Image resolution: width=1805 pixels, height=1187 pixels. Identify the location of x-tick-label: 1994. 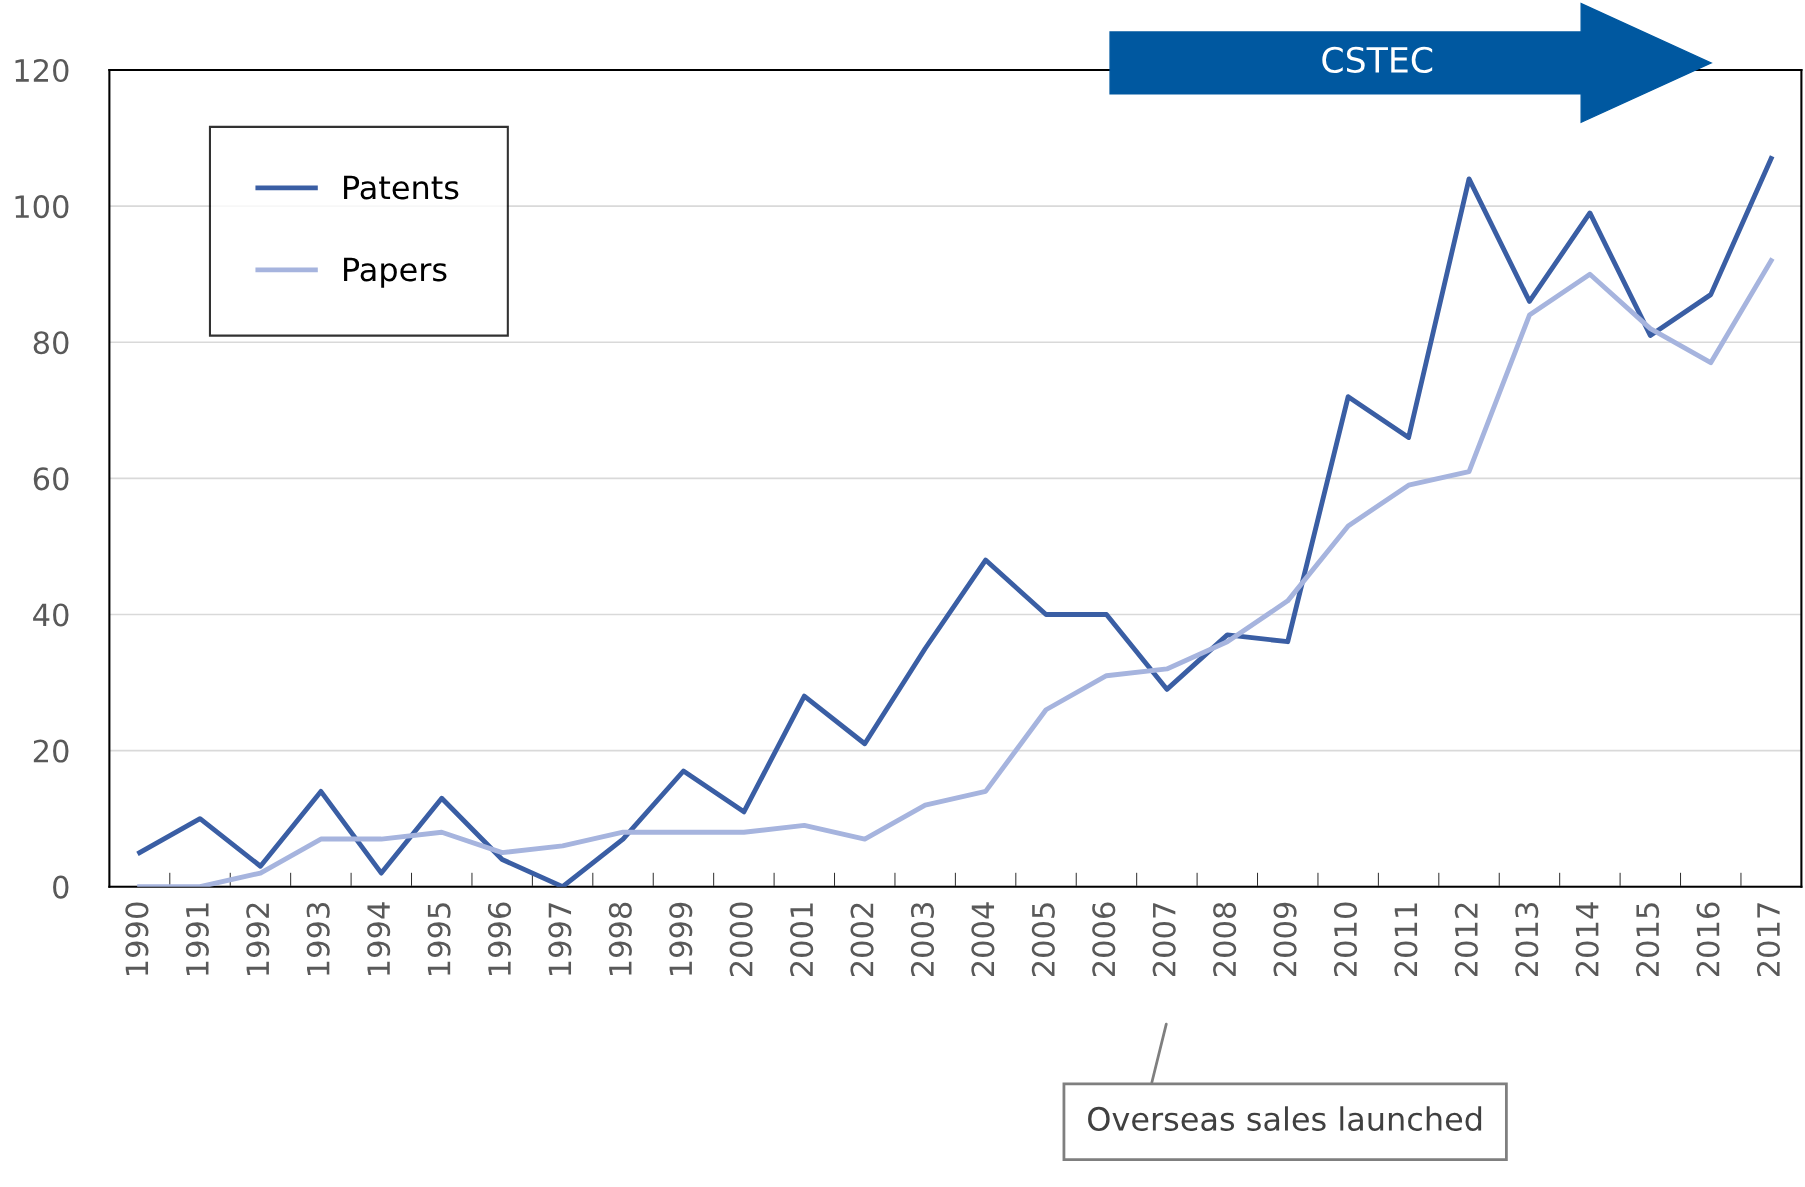
(379, 938).